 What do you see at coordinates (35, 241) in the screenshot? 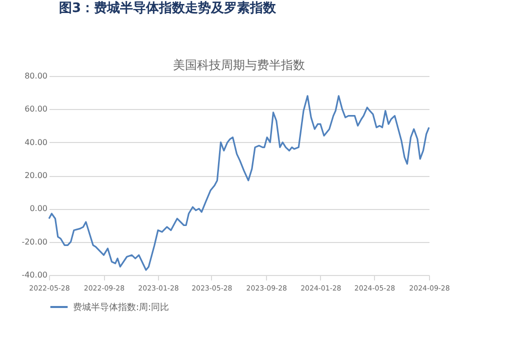
I see `y-tick-label: -20.00` at bounding box center [35, 241].